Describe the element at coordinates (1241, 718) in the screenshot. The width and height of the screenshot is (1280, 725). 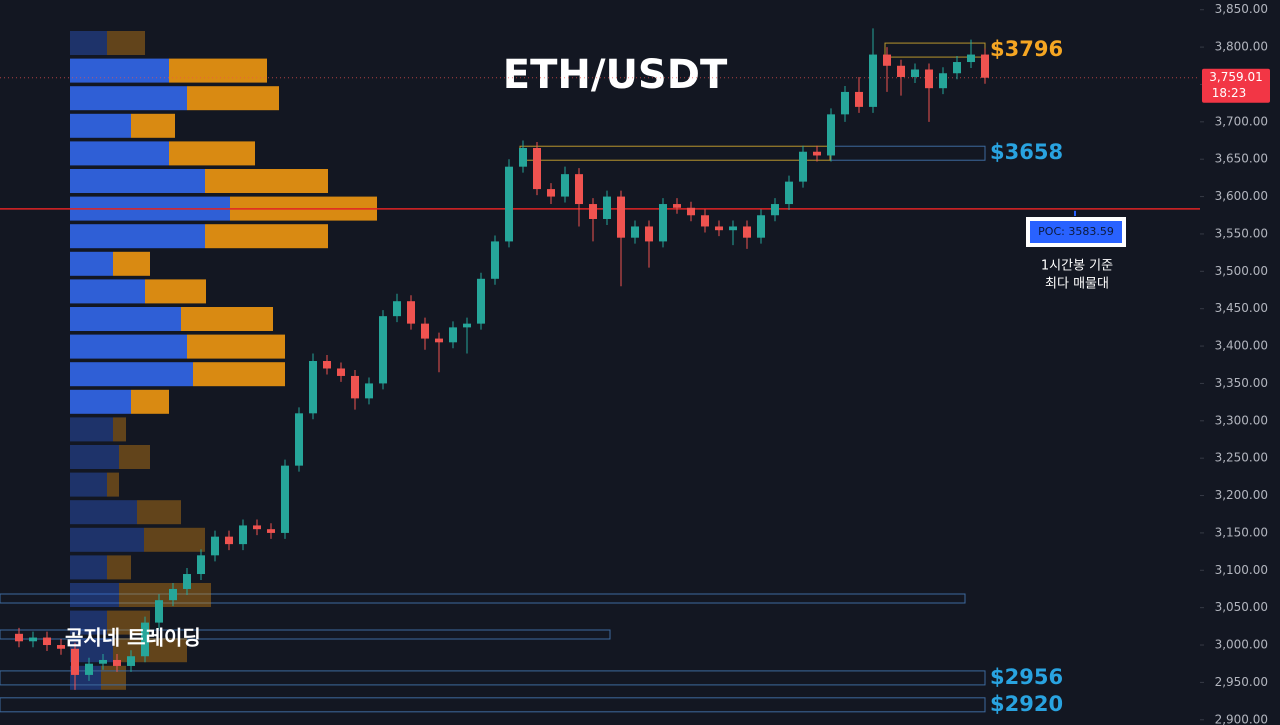
I see `y-tick-label: 2,900.00` at that location.